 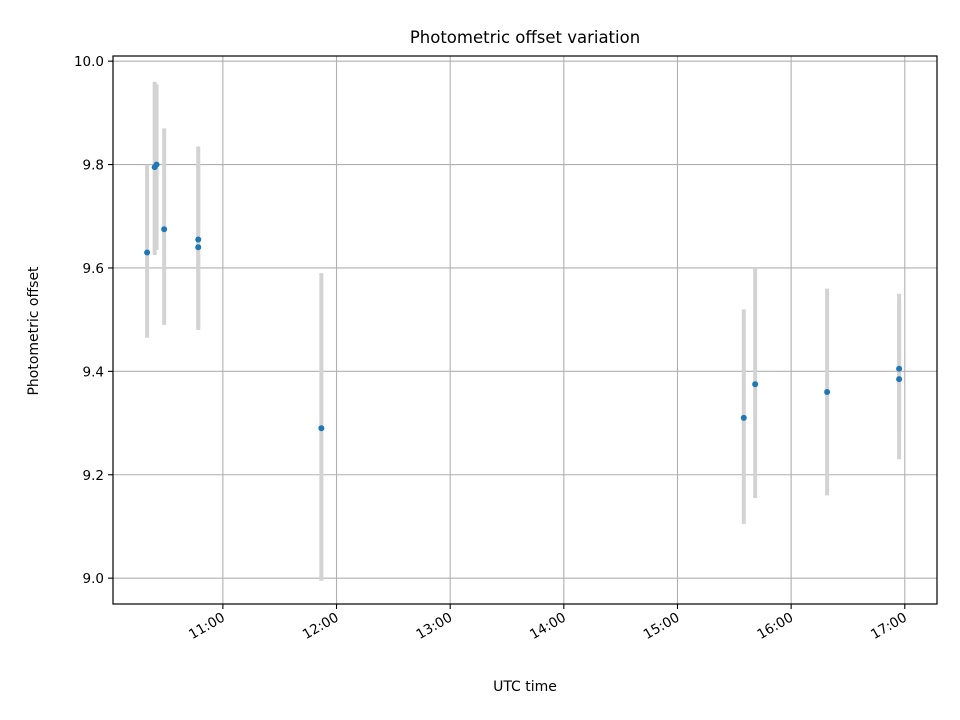 What do you see at coordinates (89, 62) in the screenshot?
I see `y-tick-label: 10.0` at bounding box center [89, 62].